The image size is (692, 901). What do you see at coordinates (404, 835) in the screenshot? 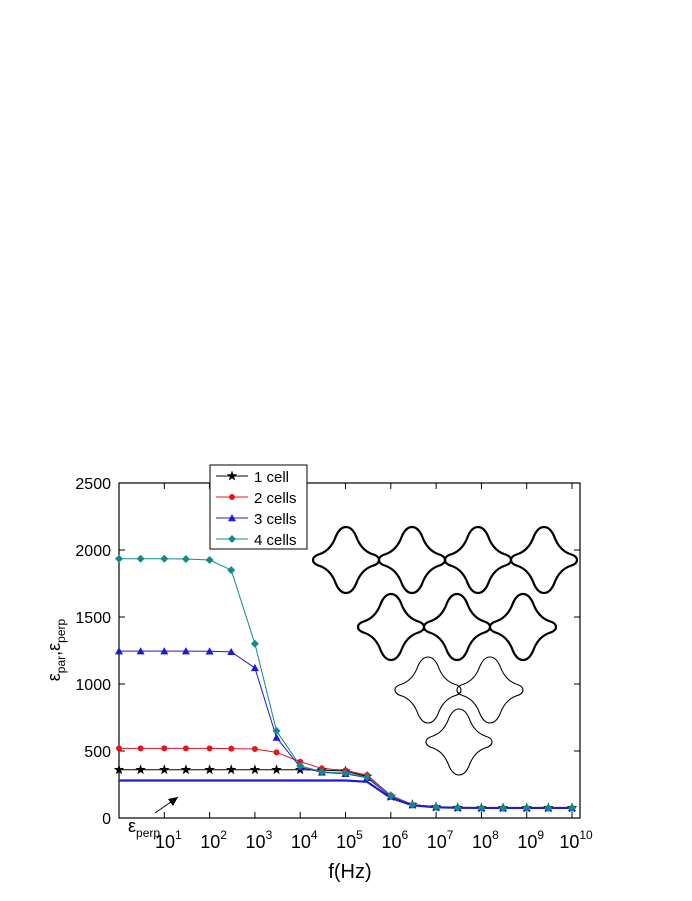
I see `x-tick-exponent: 6` at bounding box center [404, 835].